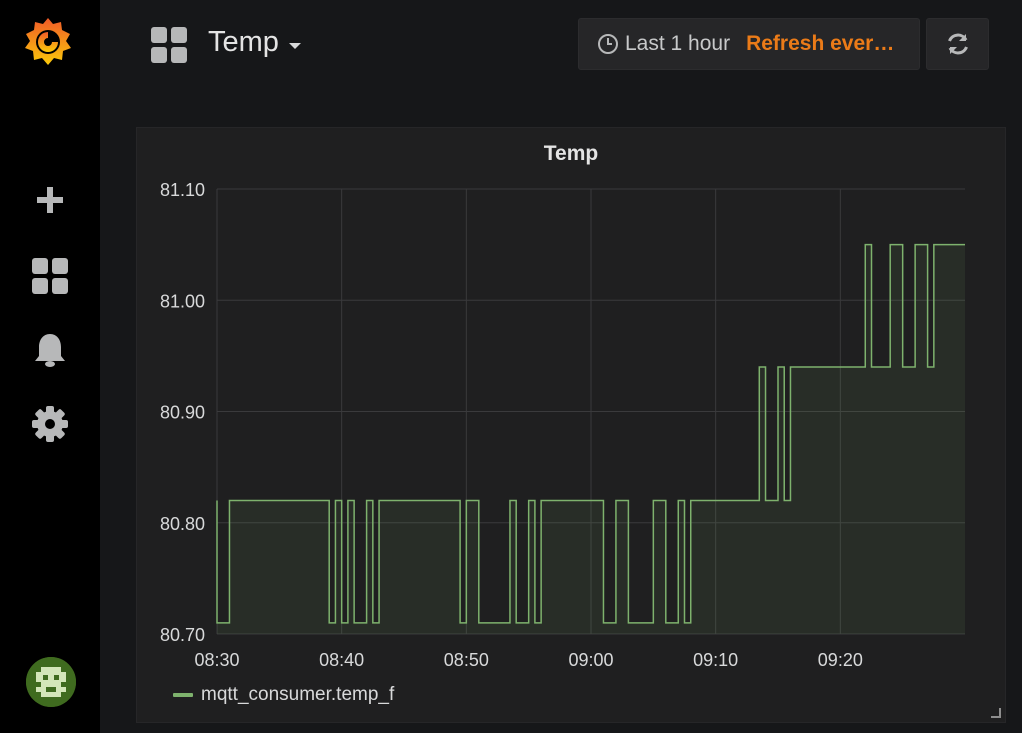 Image resolution: width=1022 pixels, height=733 pixels. I want to click on dashboard-title: Temp, so click(243, 42).